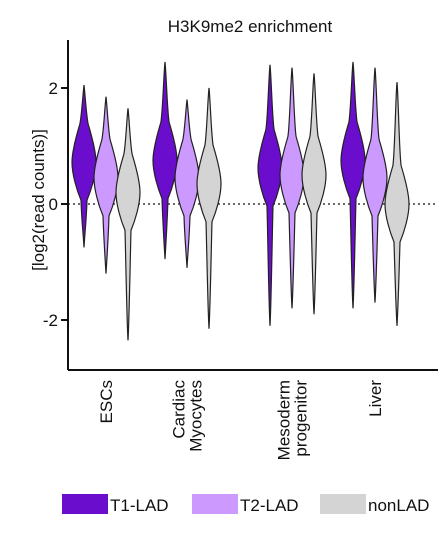 The height and width of the screenshot is (534, 438). I want to click on category-label: Mesoderm, so click(284, 420).